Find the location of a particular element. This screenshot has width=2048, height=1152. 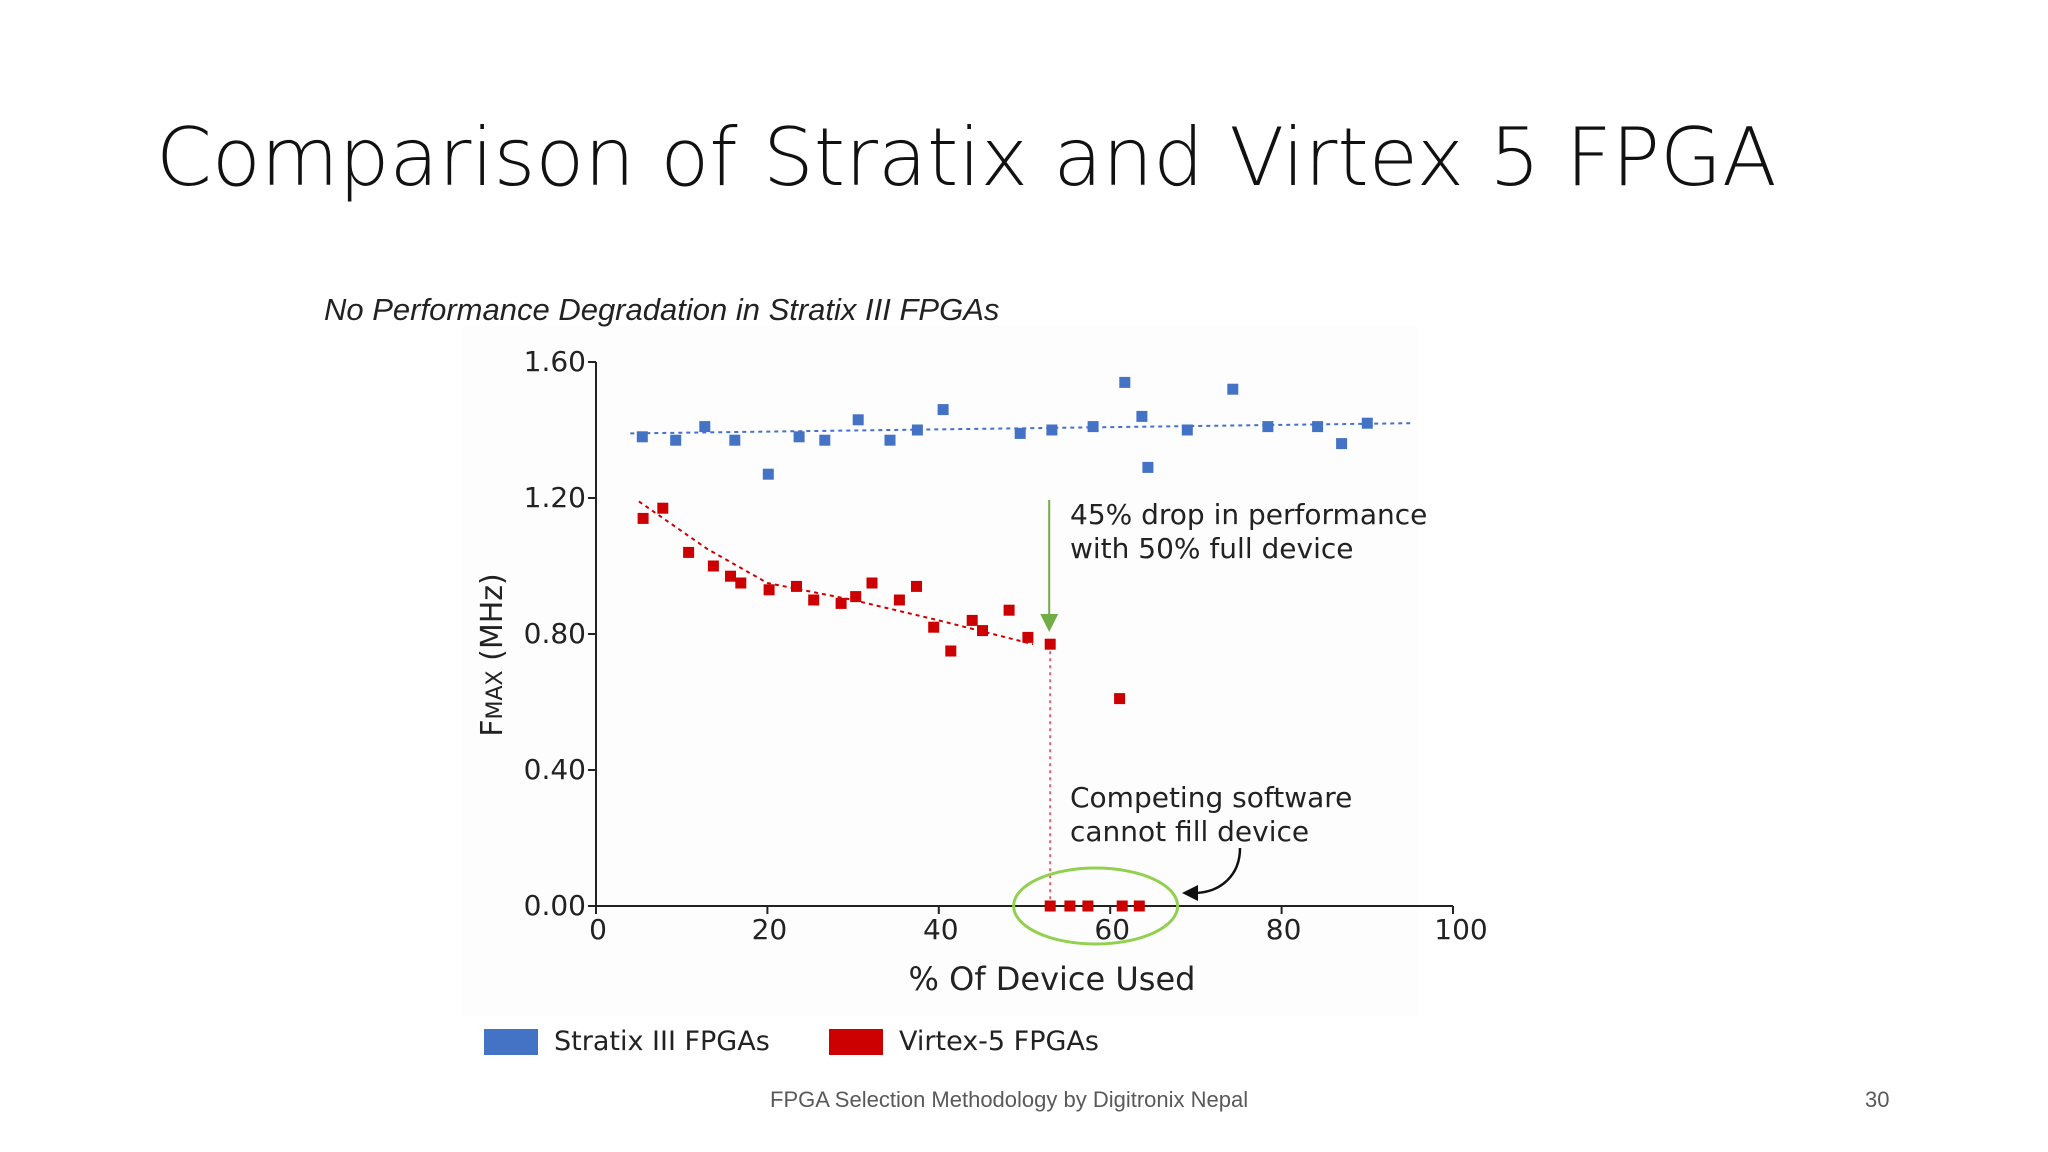

fill-annotation-line1: Competing software is located at coordinates (1211, 797).